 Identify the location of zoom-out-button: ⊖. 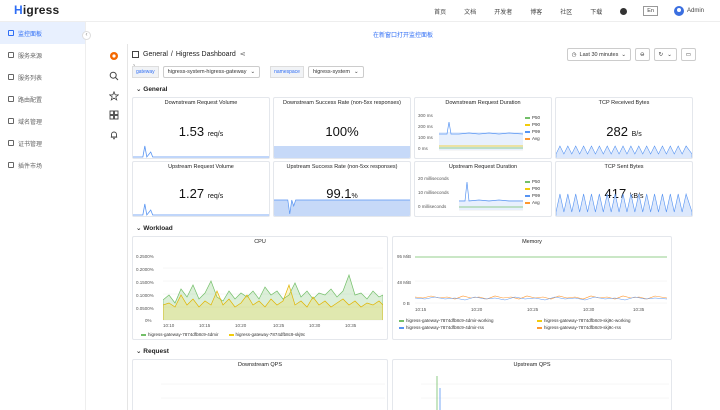
(642, 54).